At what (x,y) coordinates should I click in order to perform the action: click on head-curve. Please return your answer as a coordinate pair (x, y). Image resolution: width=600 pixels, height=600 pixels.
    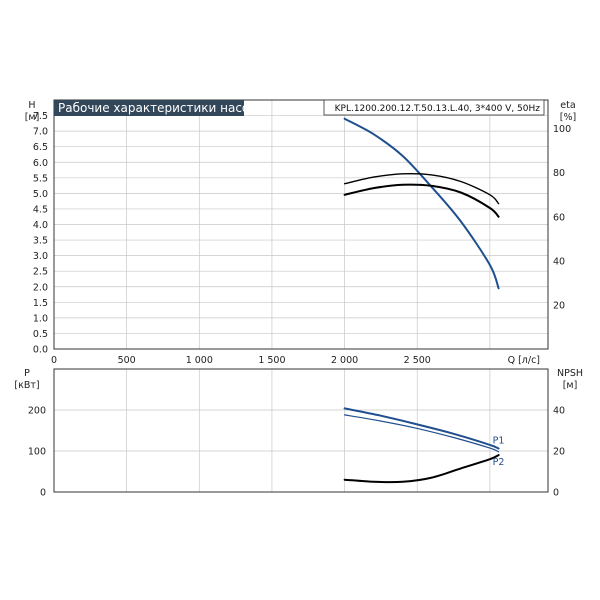
    Looking at the image, I should click on (421, 203).